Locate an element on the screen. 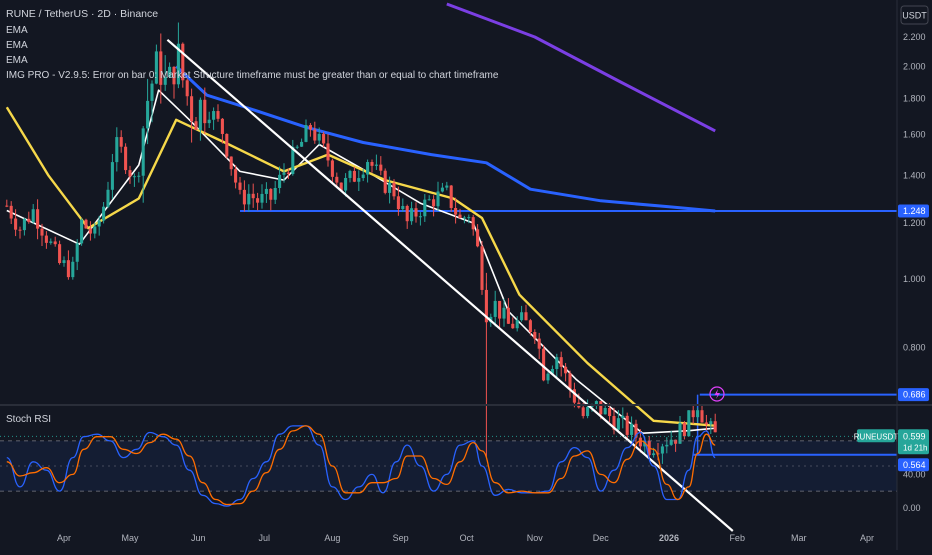  ema-legend-1: EMA is located at coordinates (17, 30).